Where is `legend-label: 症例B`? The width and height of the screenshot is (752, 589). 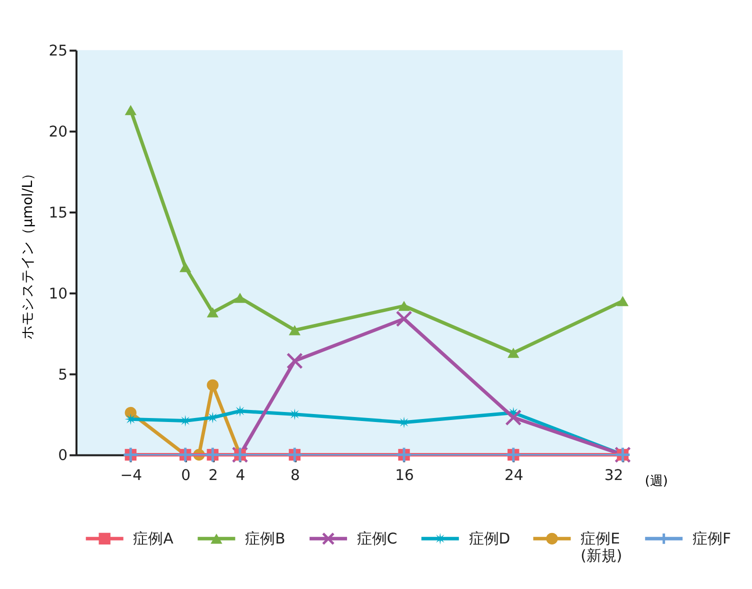 legend-label: 症例B is located at coordinates (265, 539).